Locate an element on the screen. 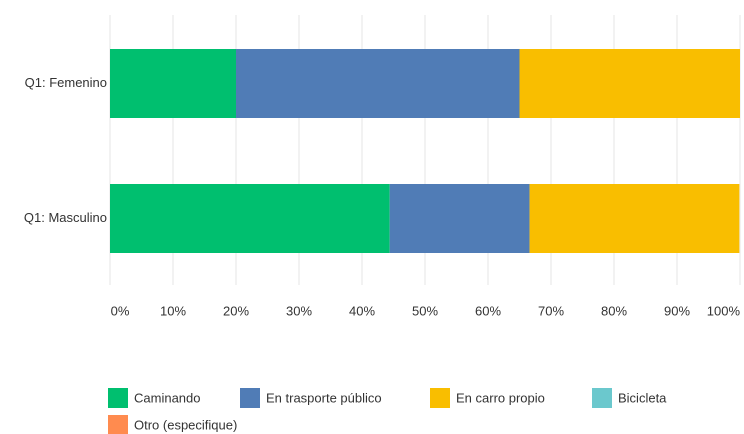 This screenshot has width=744, height=434. x-tick-label: 0% is located at coordinates (120, 310).